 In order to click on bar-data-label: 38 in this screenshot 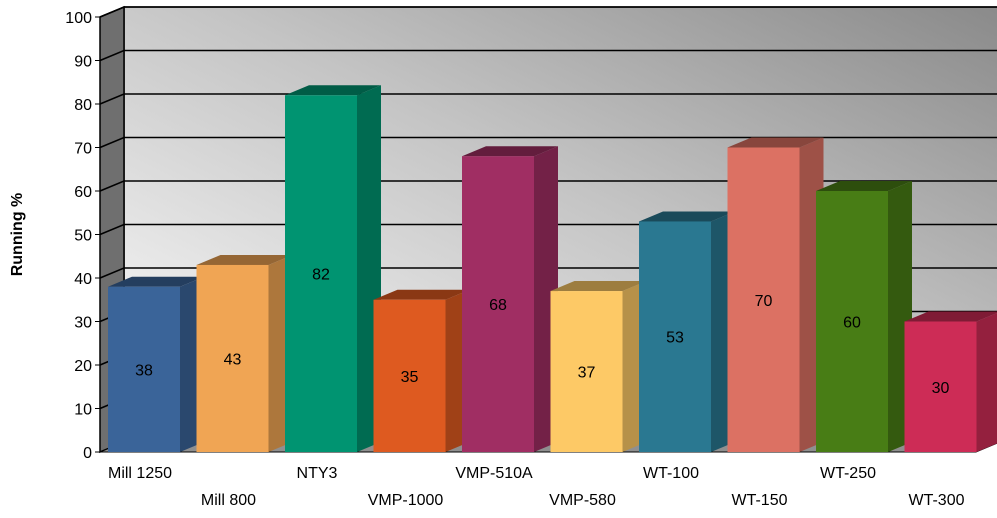, I will do `click(144, 370)`.